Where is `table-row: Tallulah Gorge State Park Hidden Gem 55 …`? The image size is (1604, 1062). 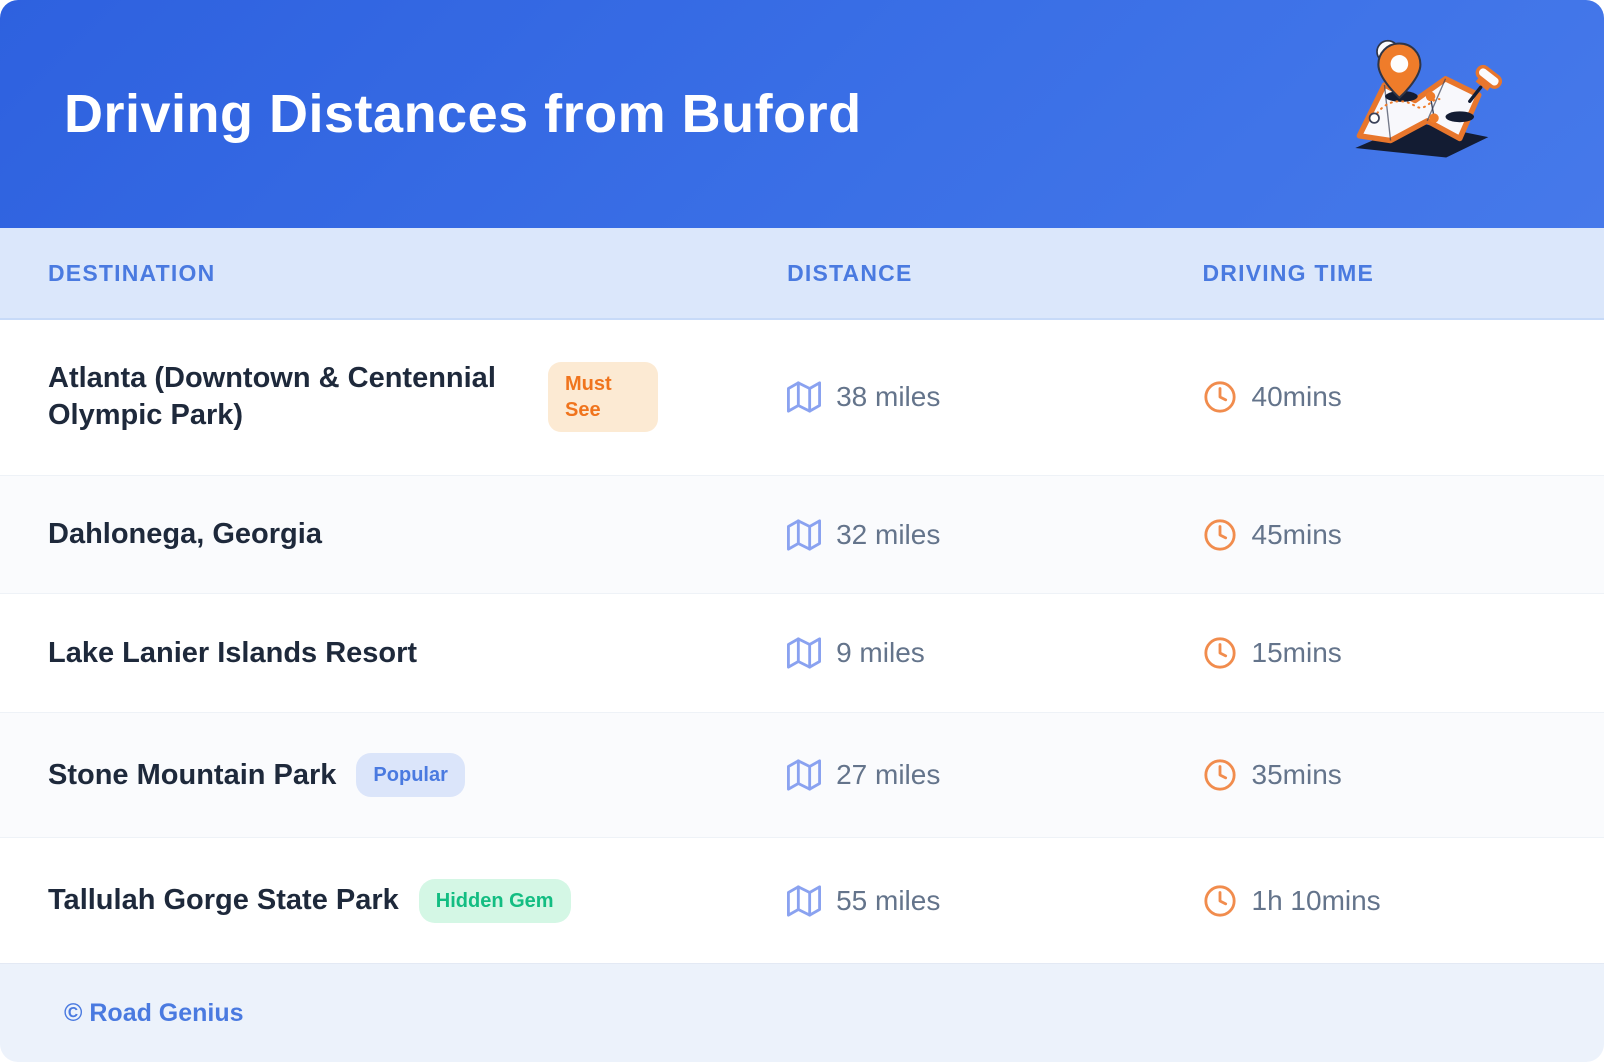 table-row: Tallulah Gorge State Park Hidden Gem 55 … is located at coordinates (802, 900).